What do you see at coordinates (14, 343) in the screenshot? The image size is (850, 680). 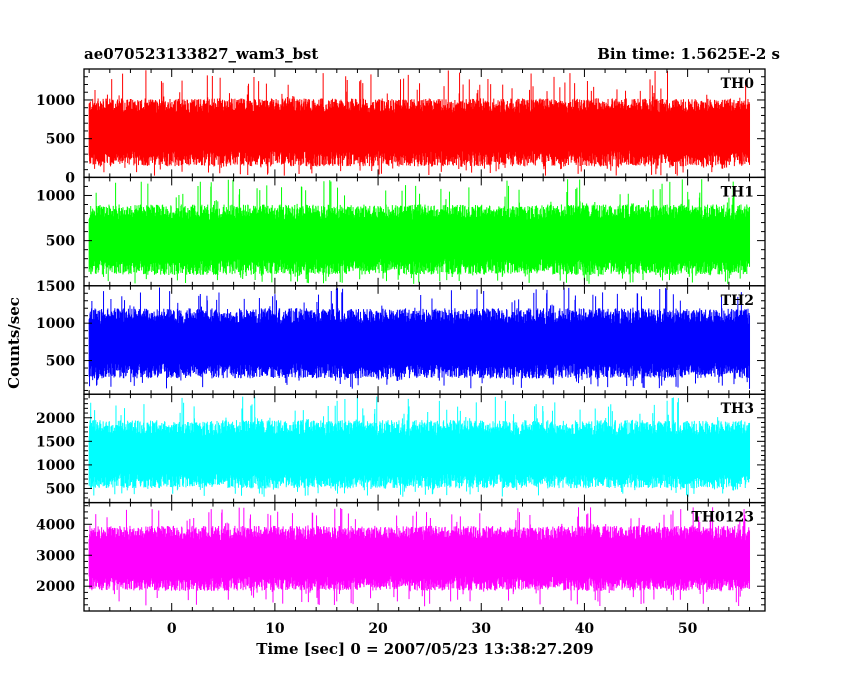 I see `y-axis-label: Counts/sec` at bounding box center [14, 343].